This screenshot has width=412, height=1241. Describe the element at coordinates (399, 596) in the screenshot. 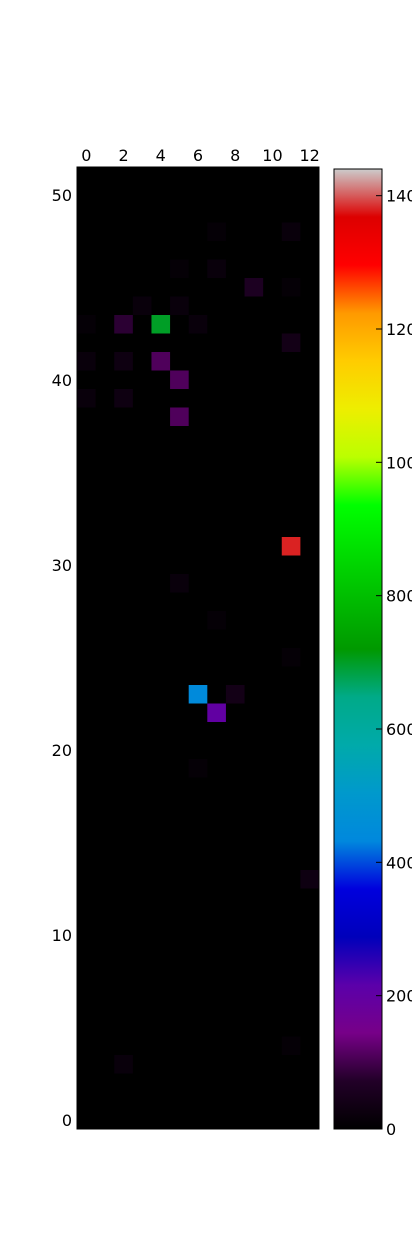

I see `colorbar-tick-label: 800` at that location.